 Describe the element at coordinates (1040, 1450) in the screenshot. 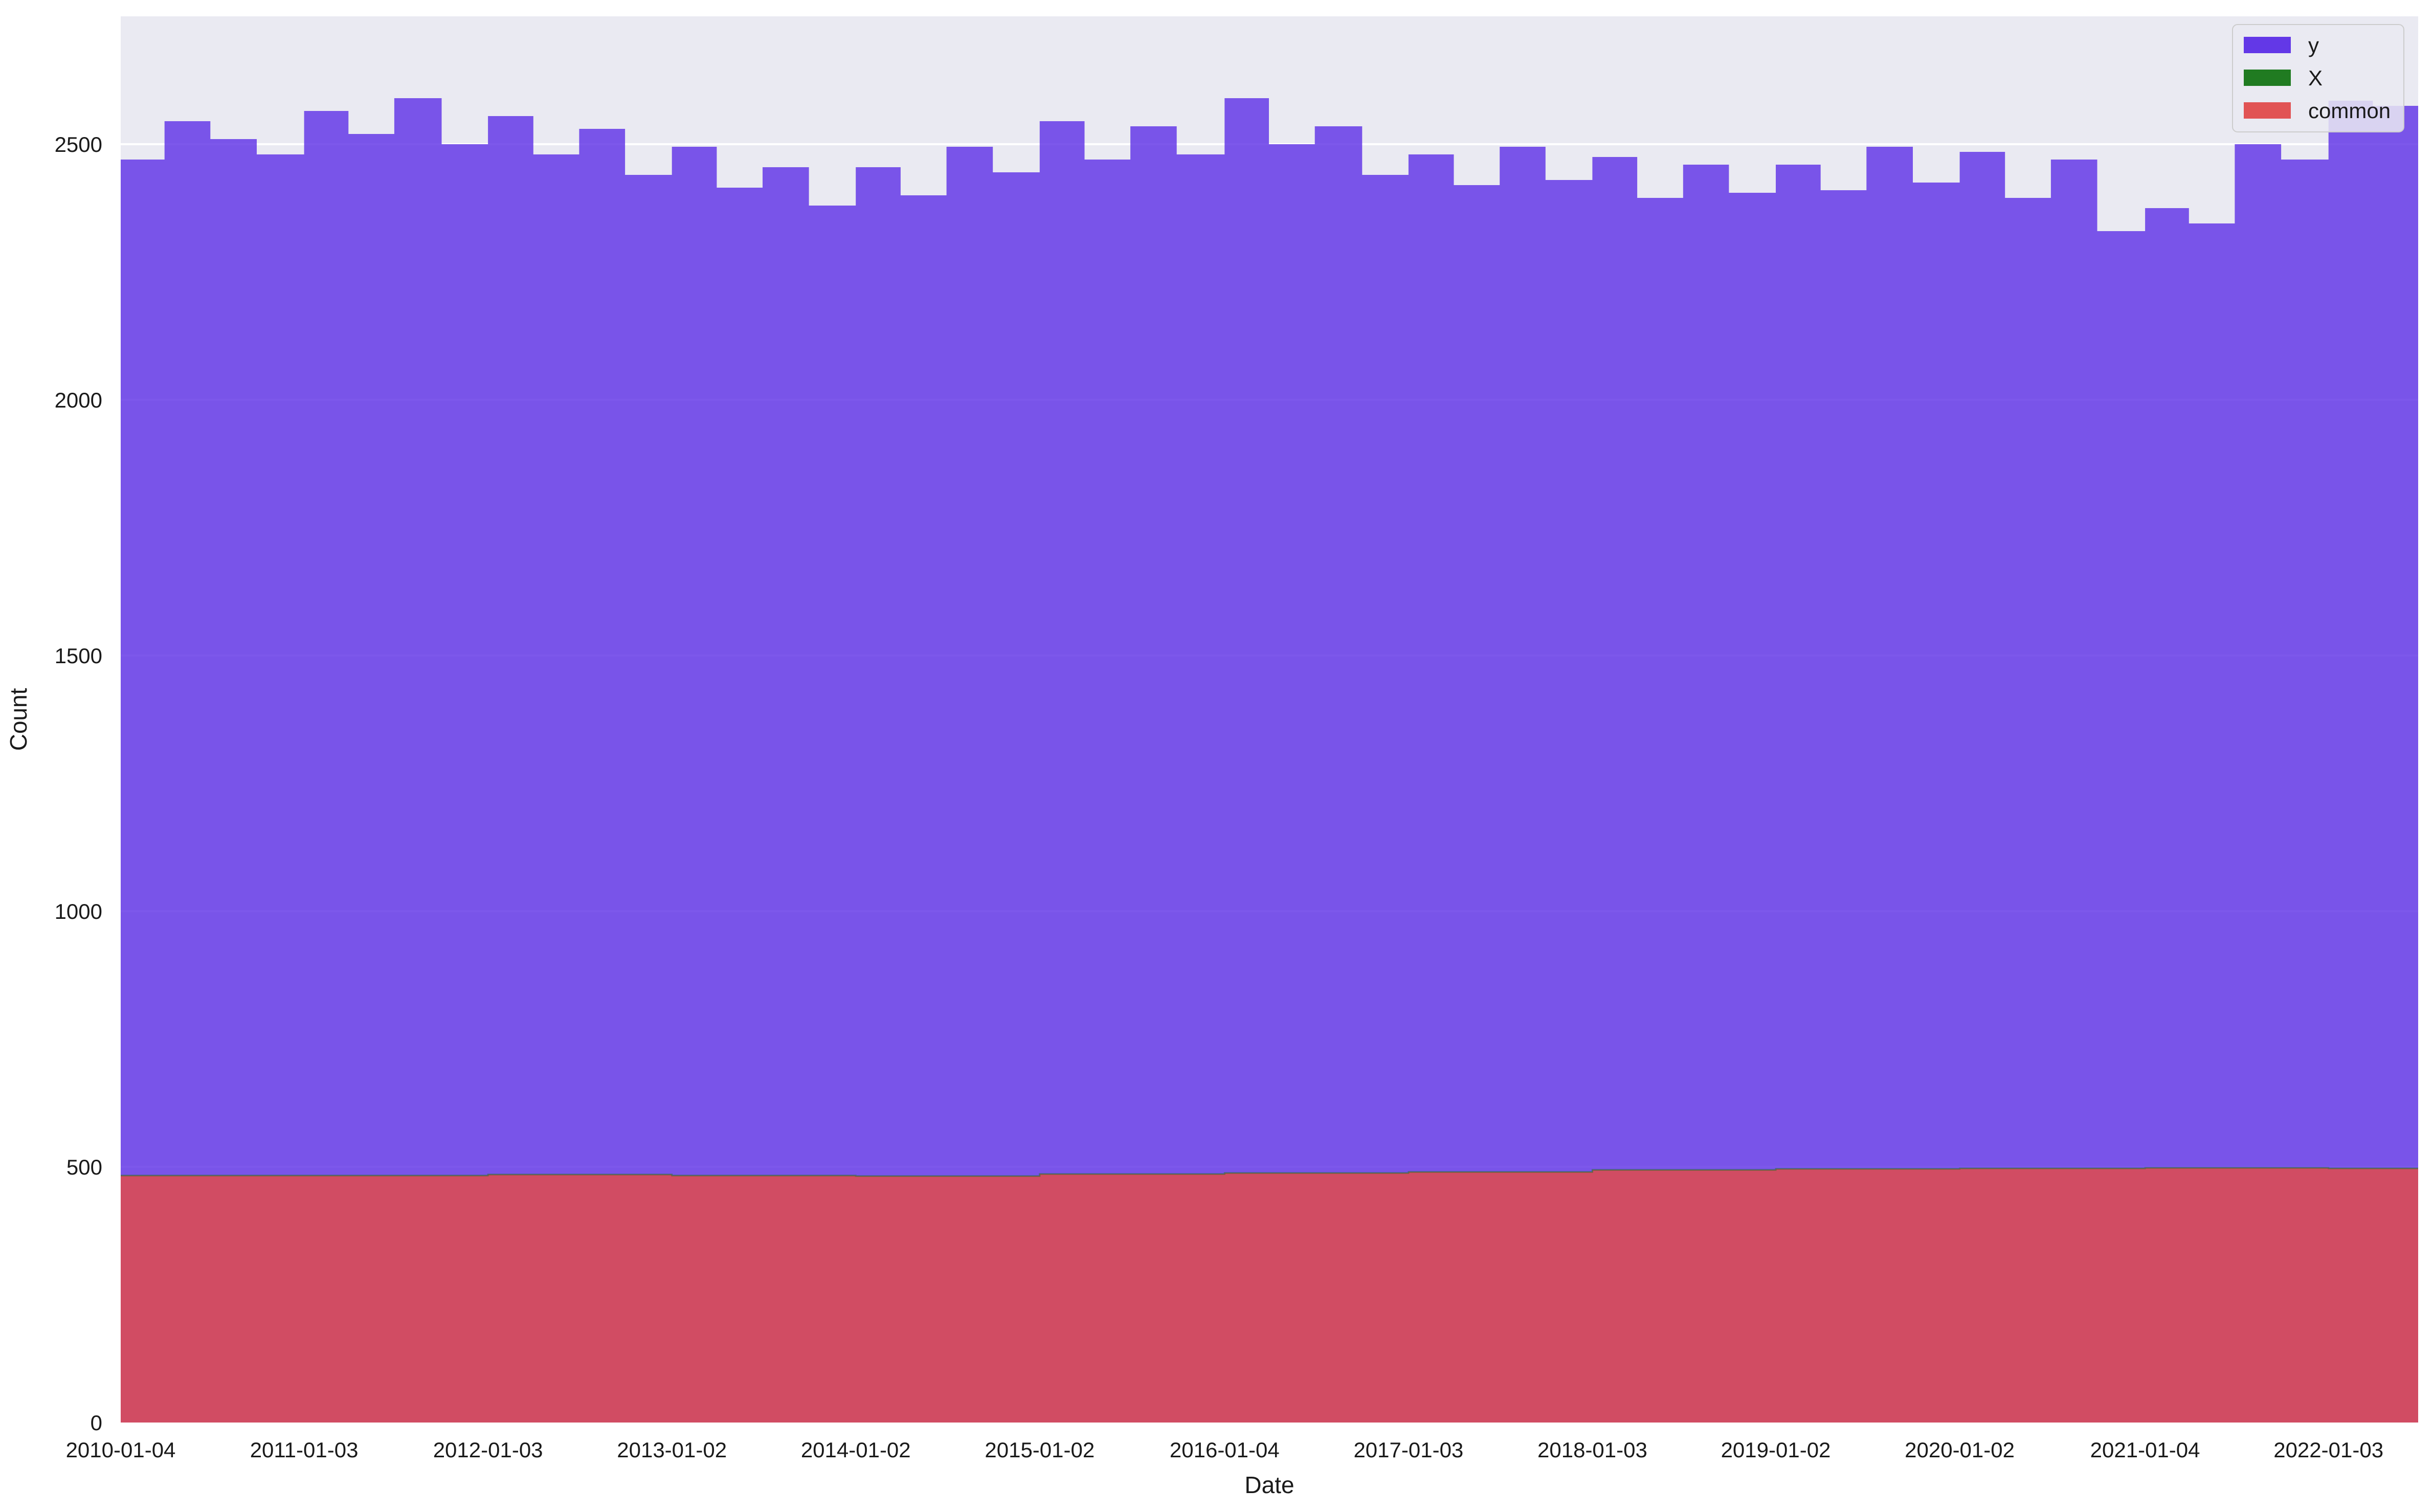

I see `x-tick-label: 2015-01-02` at that location.